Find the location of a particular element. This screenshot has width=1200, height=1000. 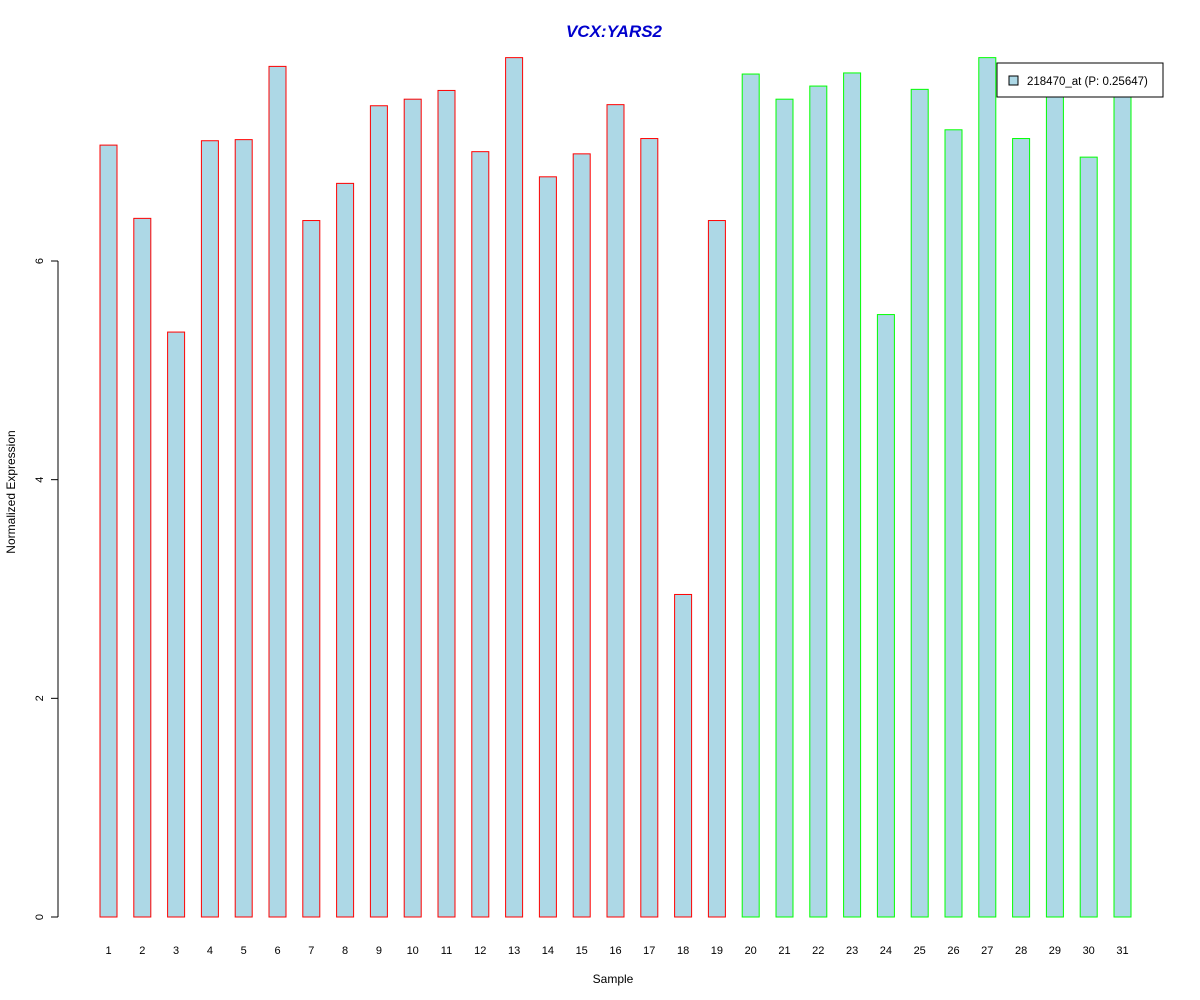

y-tick-label: 4 is located at coordinates (40, 480).